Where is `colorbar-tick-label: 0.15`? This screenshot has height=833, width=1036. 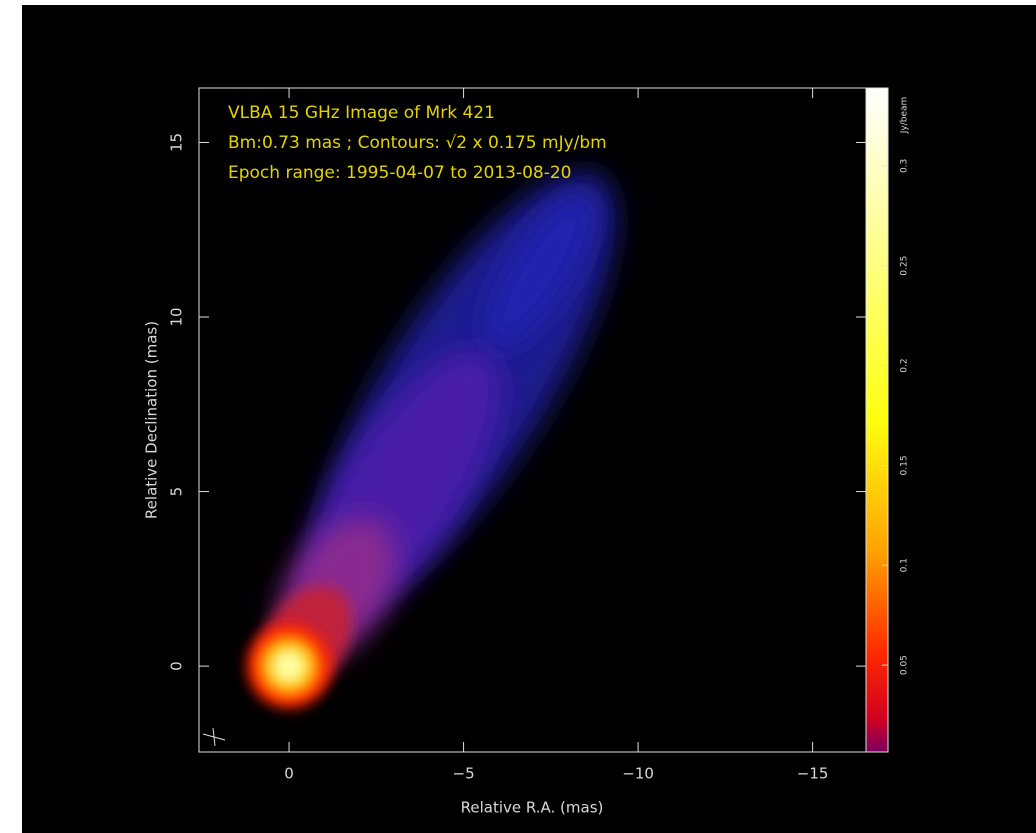 colorbar-tick-label: 0.15 is located at coordinates (905, 465).